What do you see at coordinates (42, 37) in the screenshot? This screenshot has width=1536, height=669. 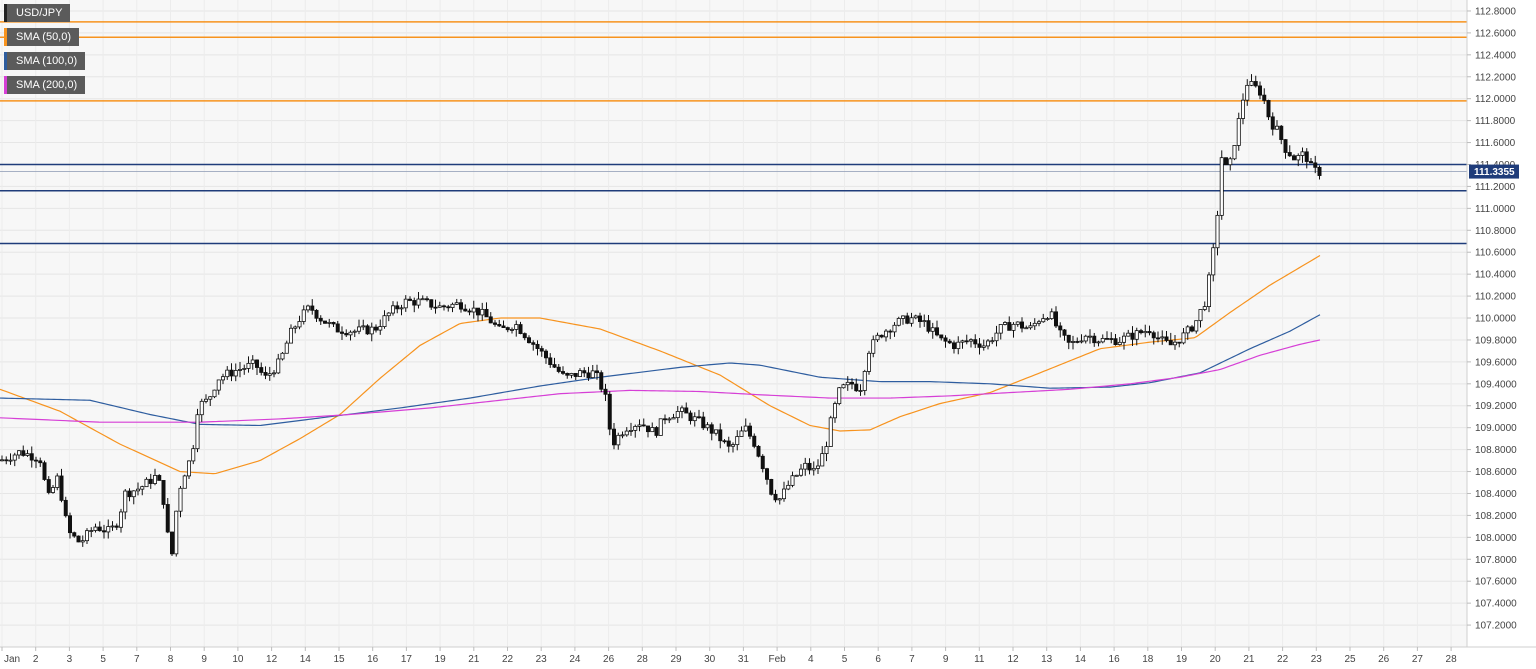 I see `legend-item-sma50: SMA (50,0)` at bounding box center [42, 37].